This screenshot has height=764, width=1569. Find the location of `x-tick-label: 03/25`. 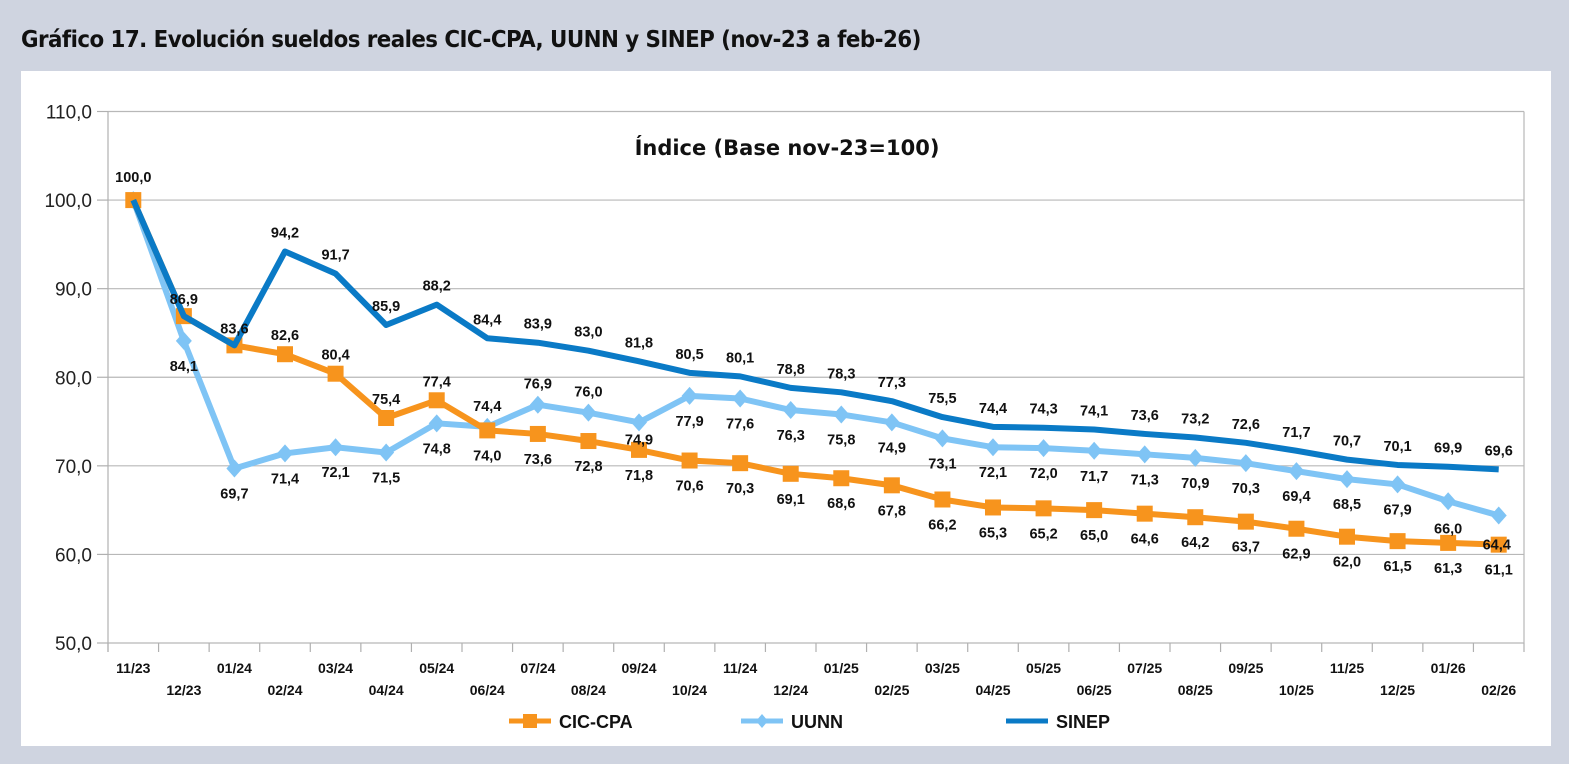

x-tick-label: 03/25 is located at coordinates (942, 668).